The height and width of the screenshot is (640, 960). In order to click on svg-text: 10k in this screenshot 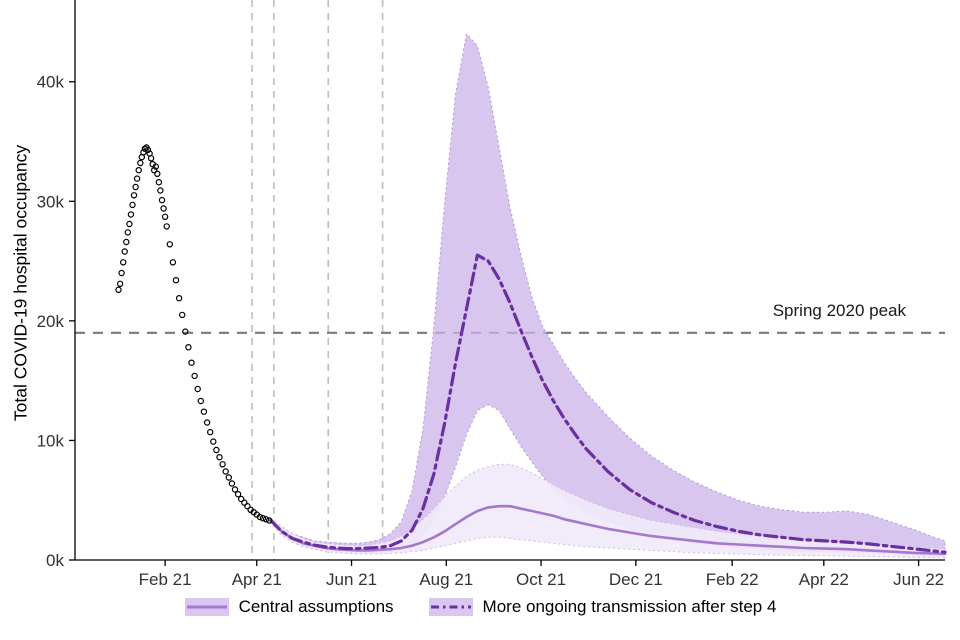, I will do `click(51, 440)`.